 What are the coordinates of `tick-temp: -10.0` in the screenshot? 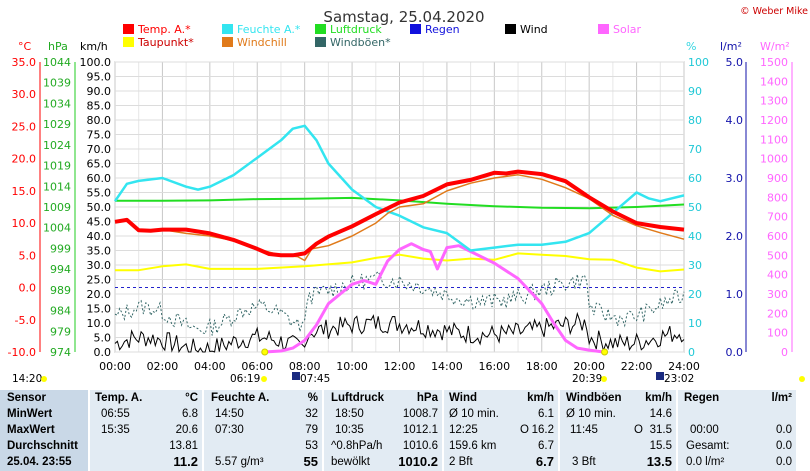 It's located at (22, 352).